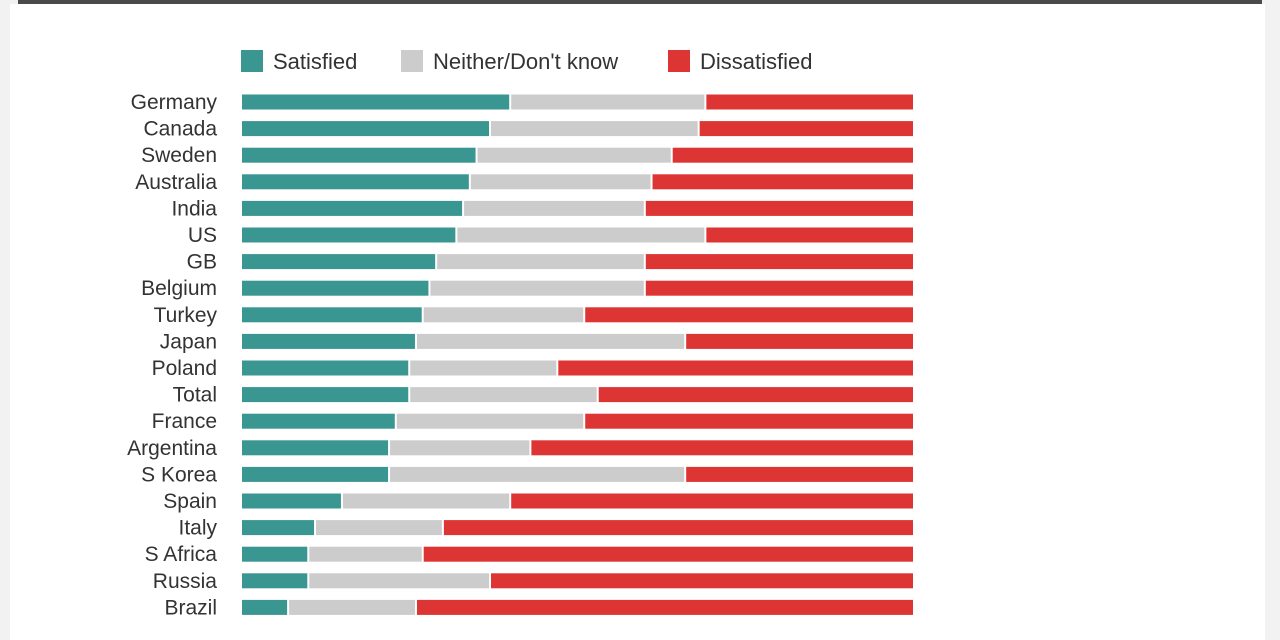  I want to click on bar-argentina-satisfied, so click(315, 448).